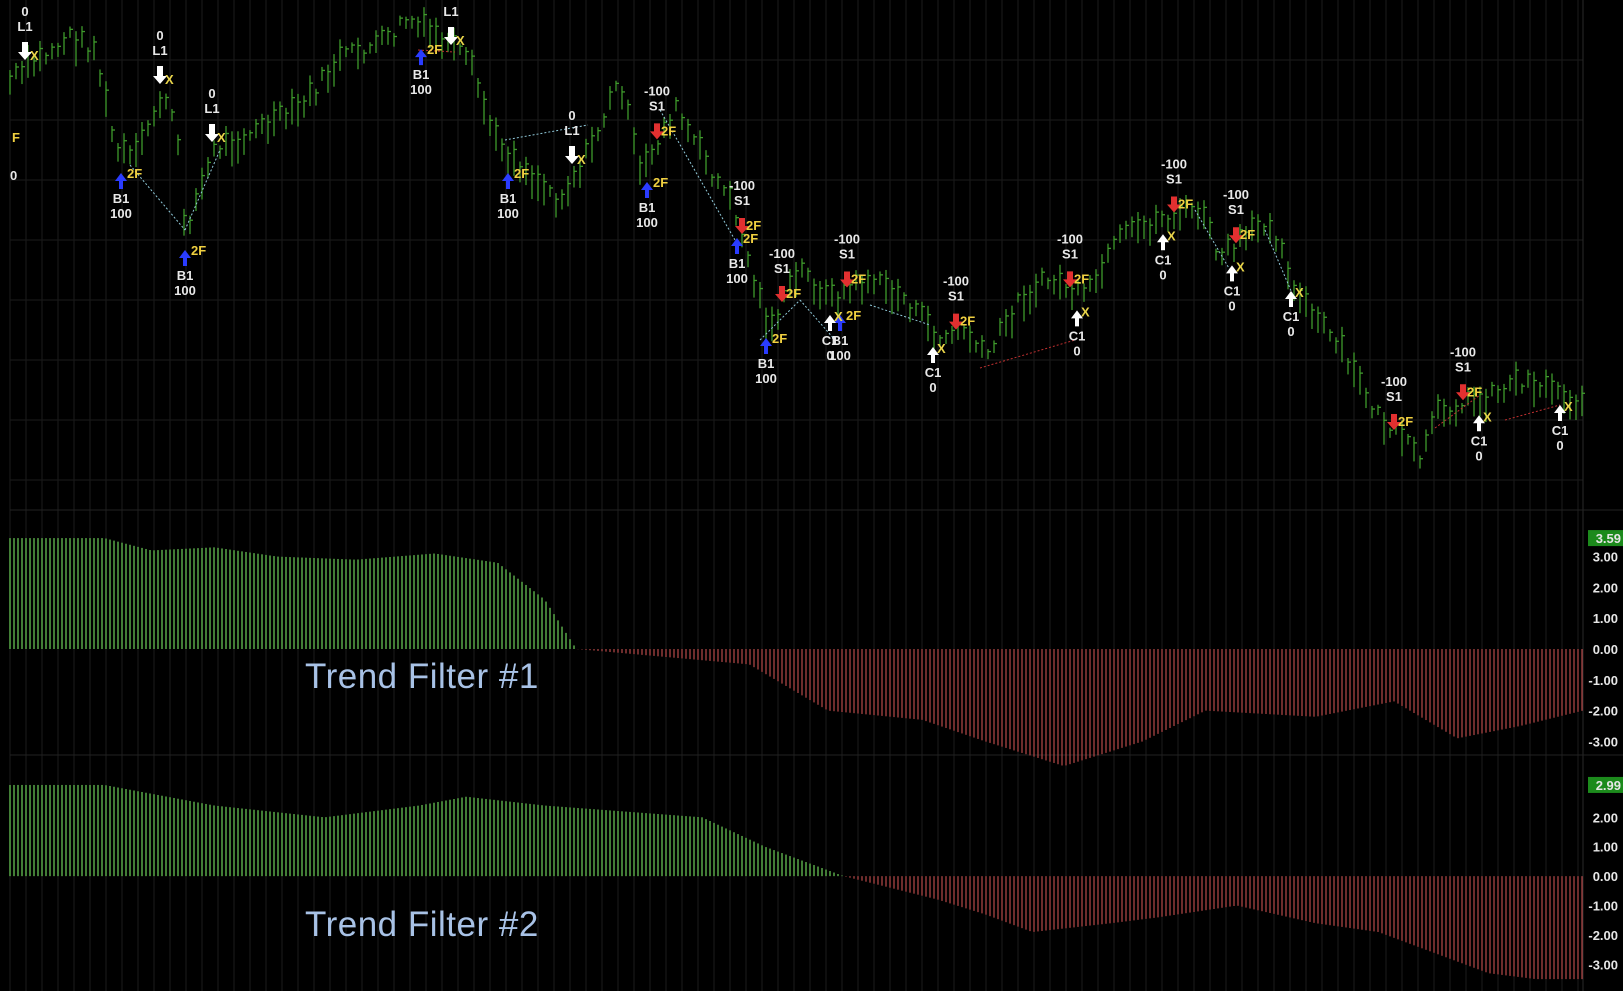 This screenshot has height=991, width=1623. I want to click on indicator-1-title: Trend Filter #1, so click(422, 676).